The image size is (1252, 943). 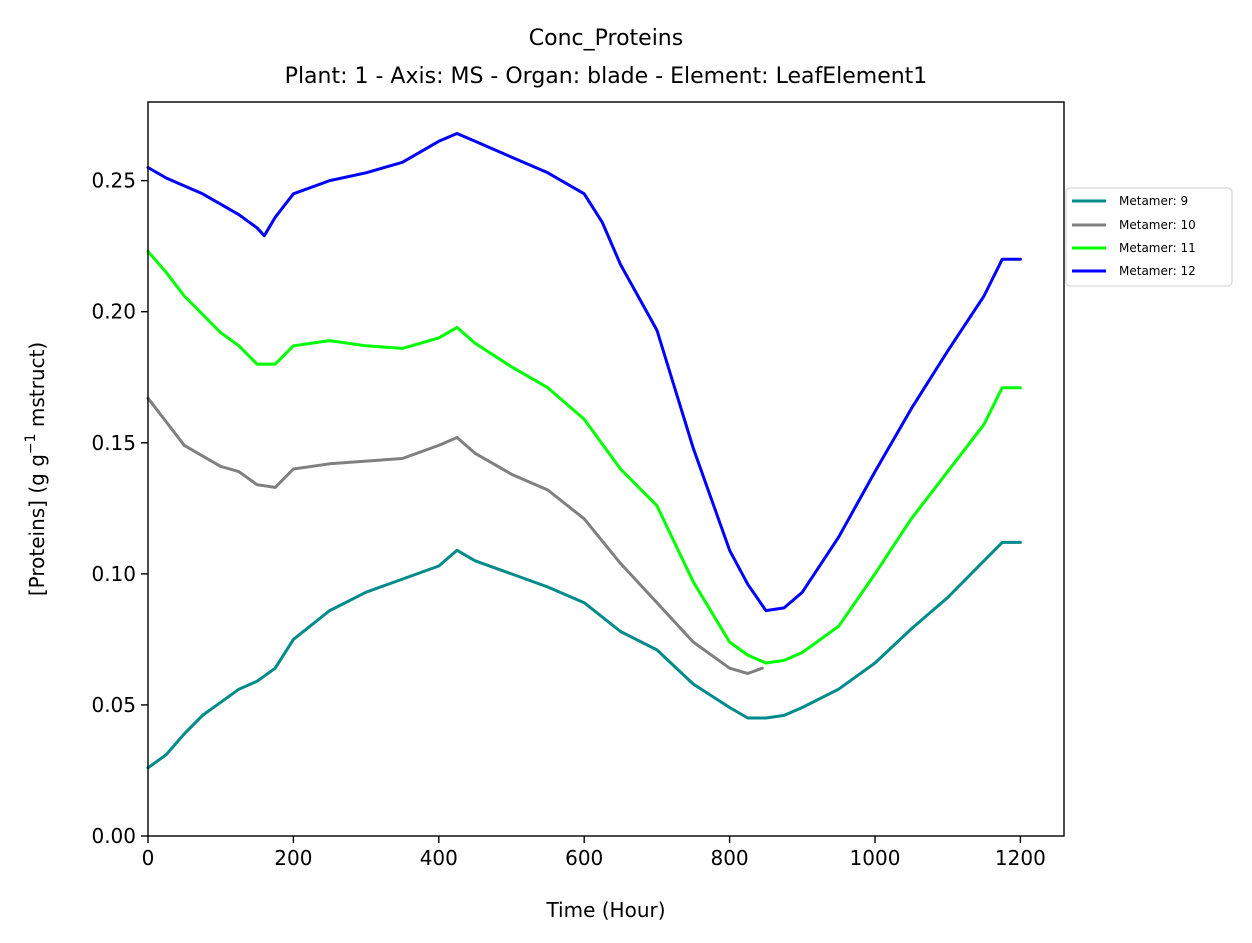 I want to click on legend-label-metamer-9: Metamer: 9, so click(x=1153, y=201).